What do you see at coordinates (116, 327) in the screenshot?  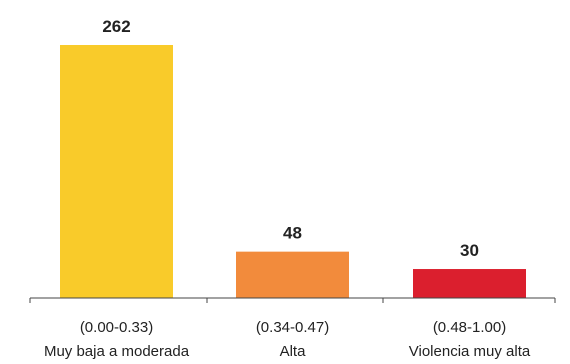 I see `category-range-label-0: (0.00-0.33)` at bounding box center [116, 327].